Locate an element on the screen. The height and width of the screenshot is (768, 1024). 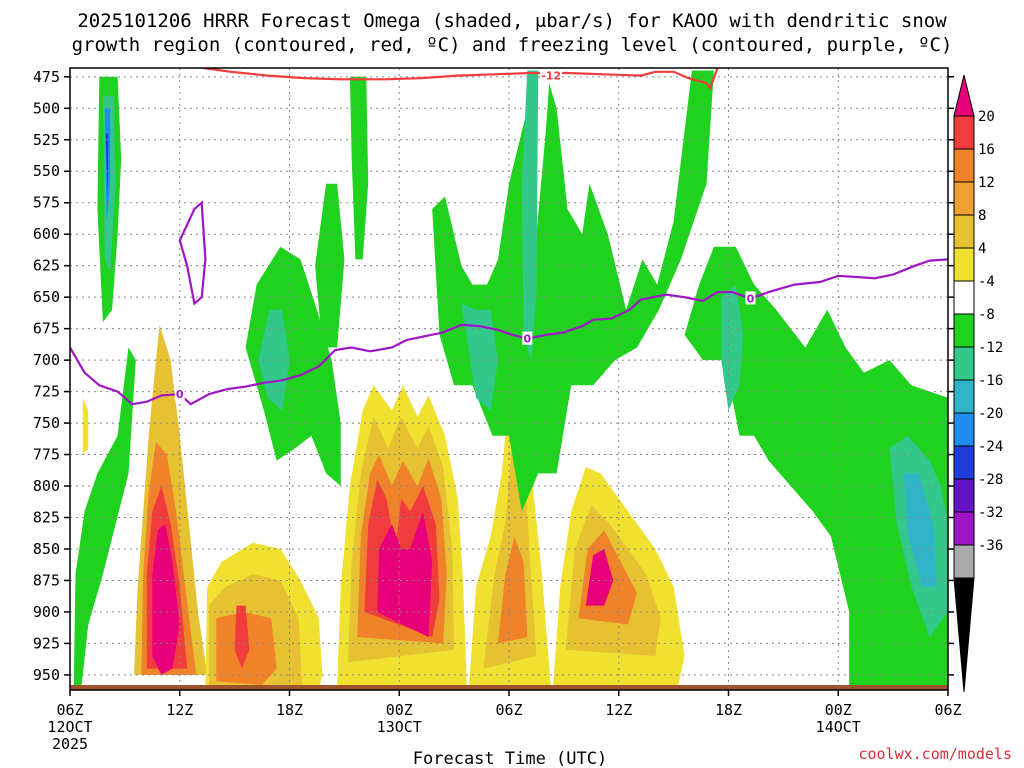
terrain-strip is located at coordinates (509, 687).